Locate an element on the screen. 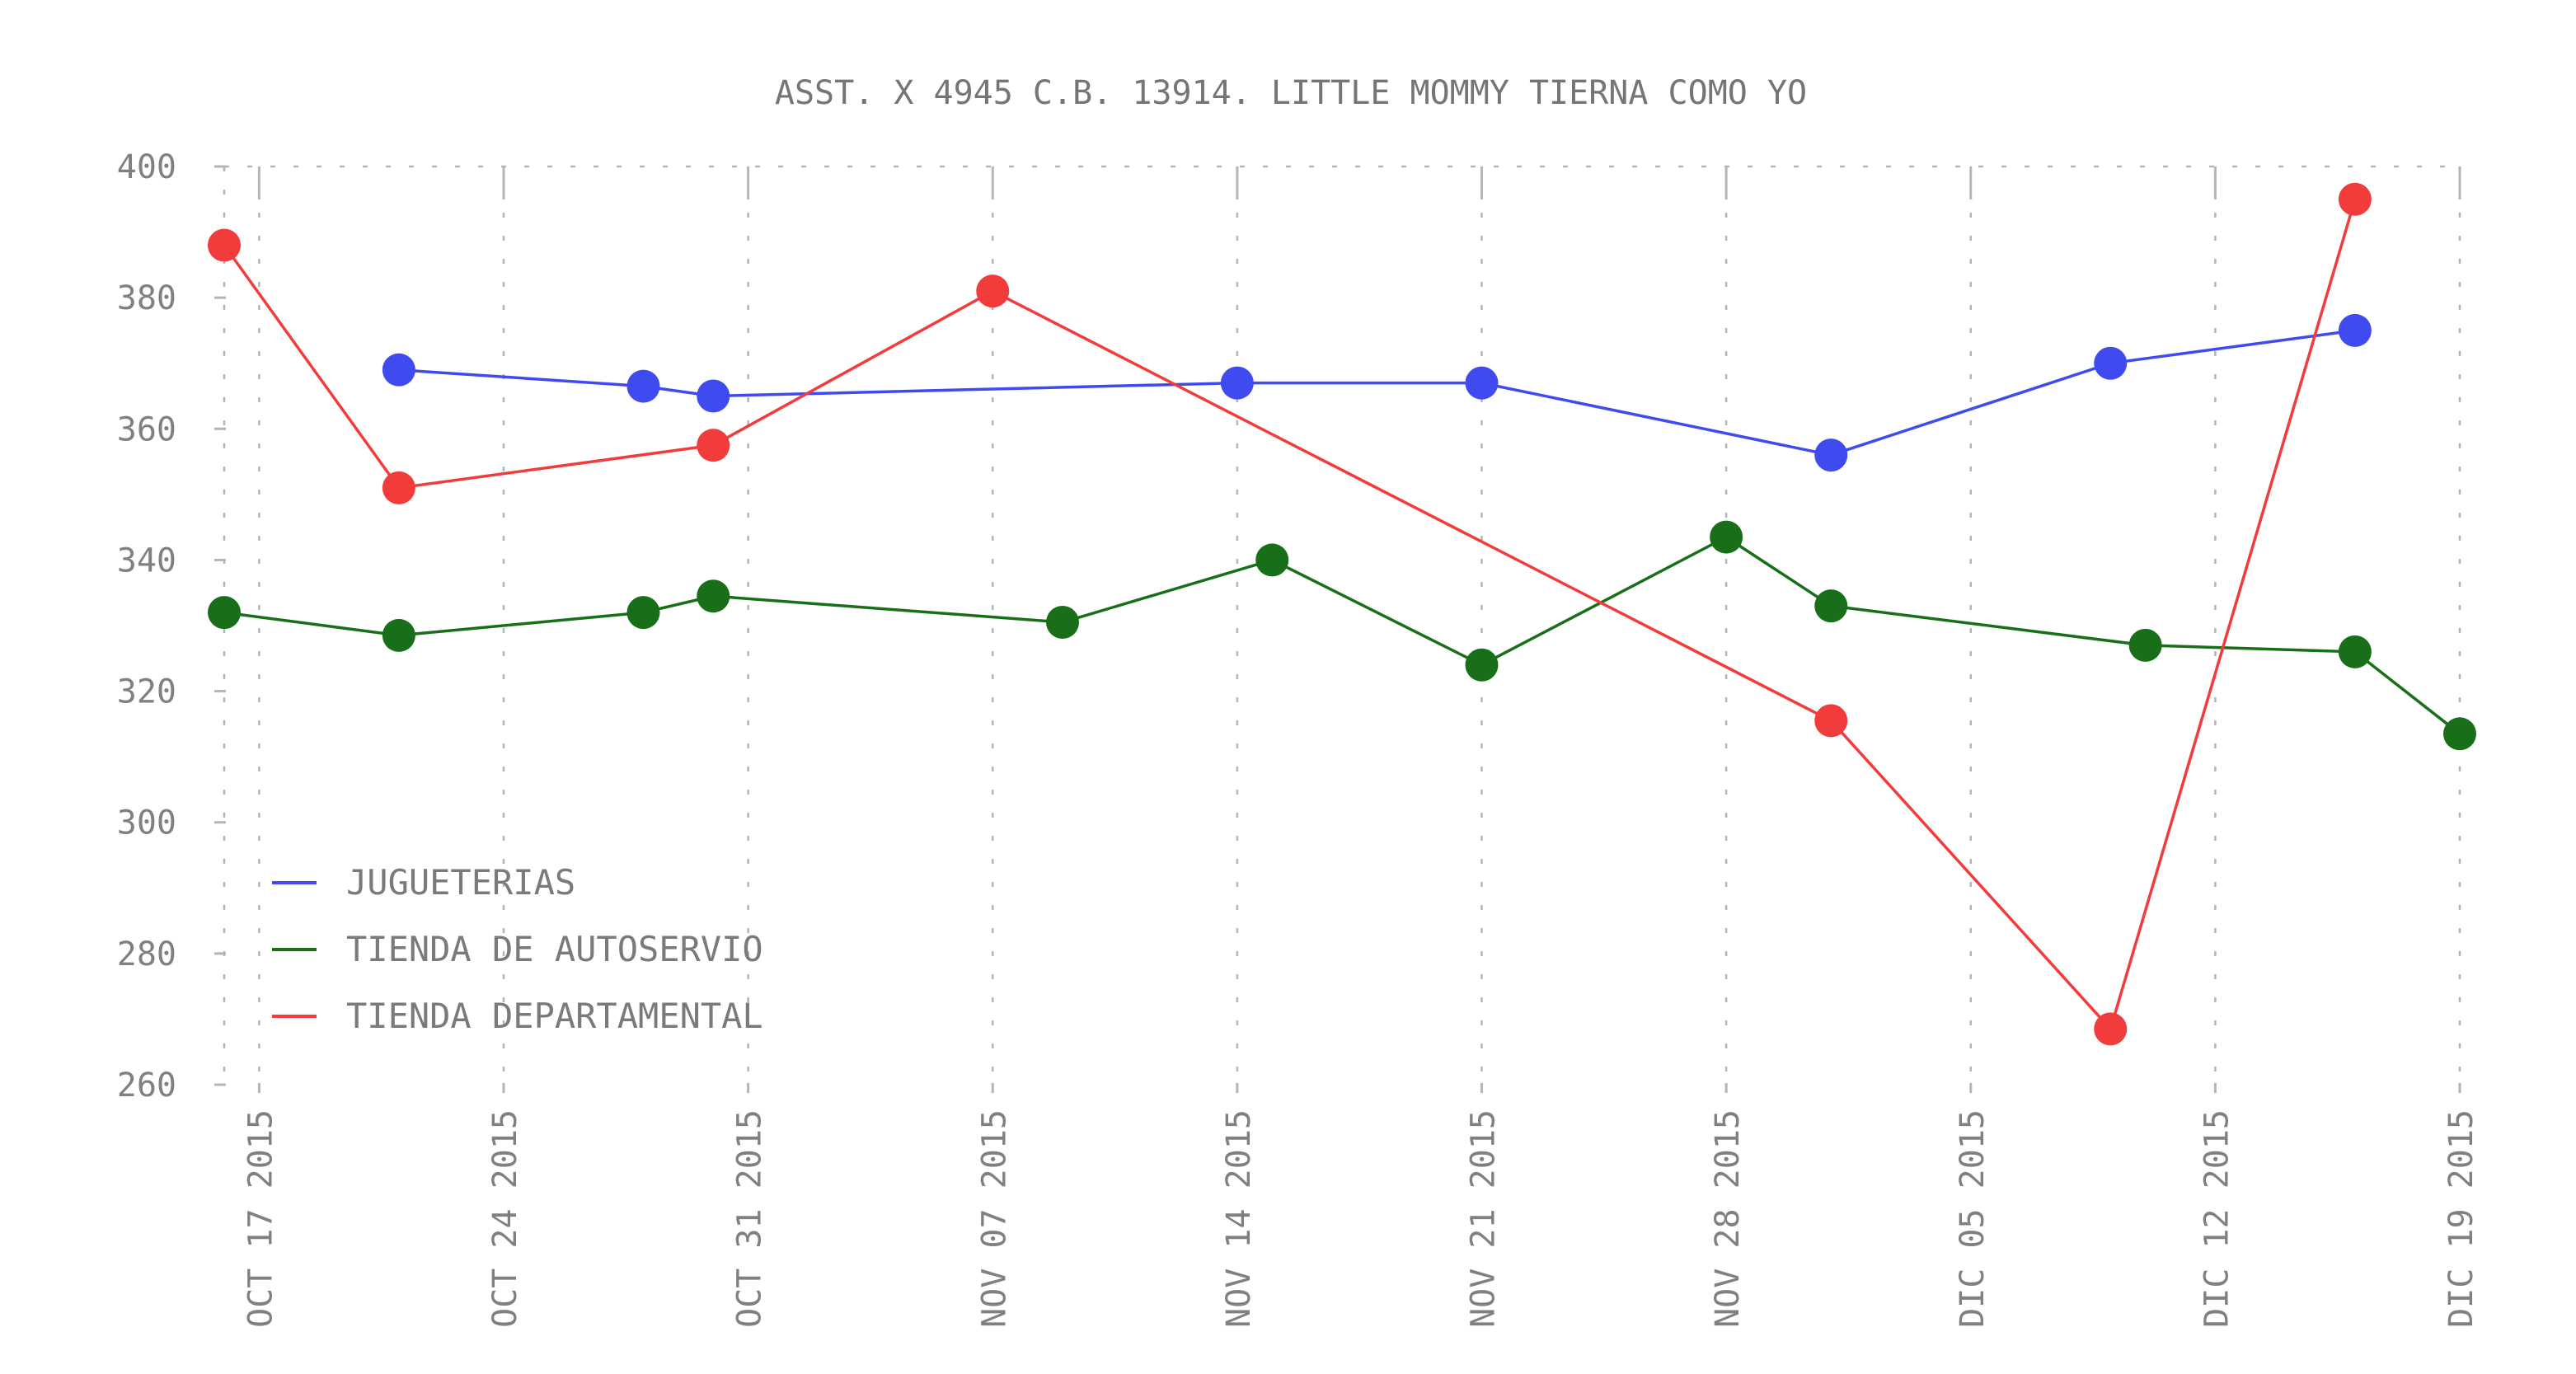  x-tick-label: NOV 28 2015 is located at coordinates (1728, 1218).